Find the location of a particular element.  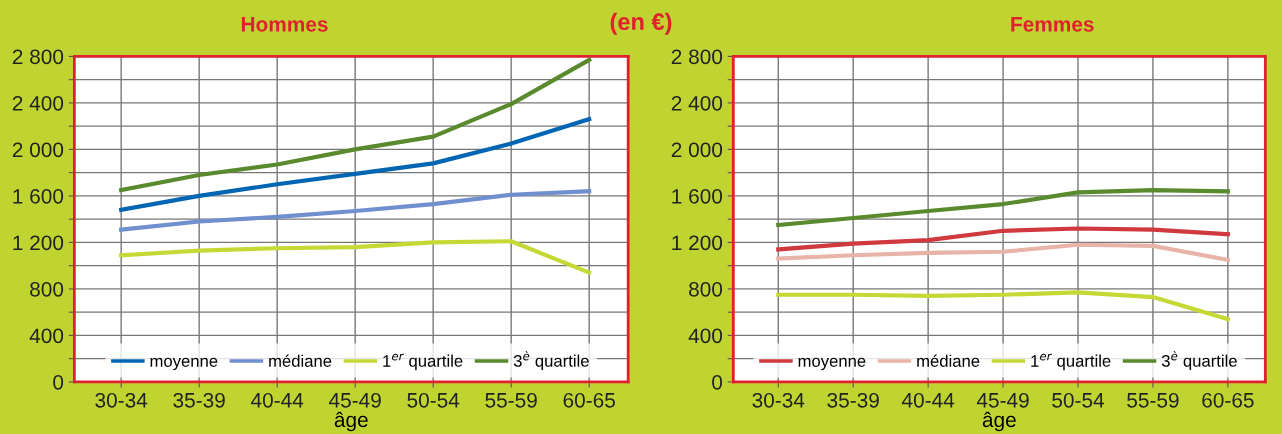

chart-title: Hommes is located at coordinates (284, 24).